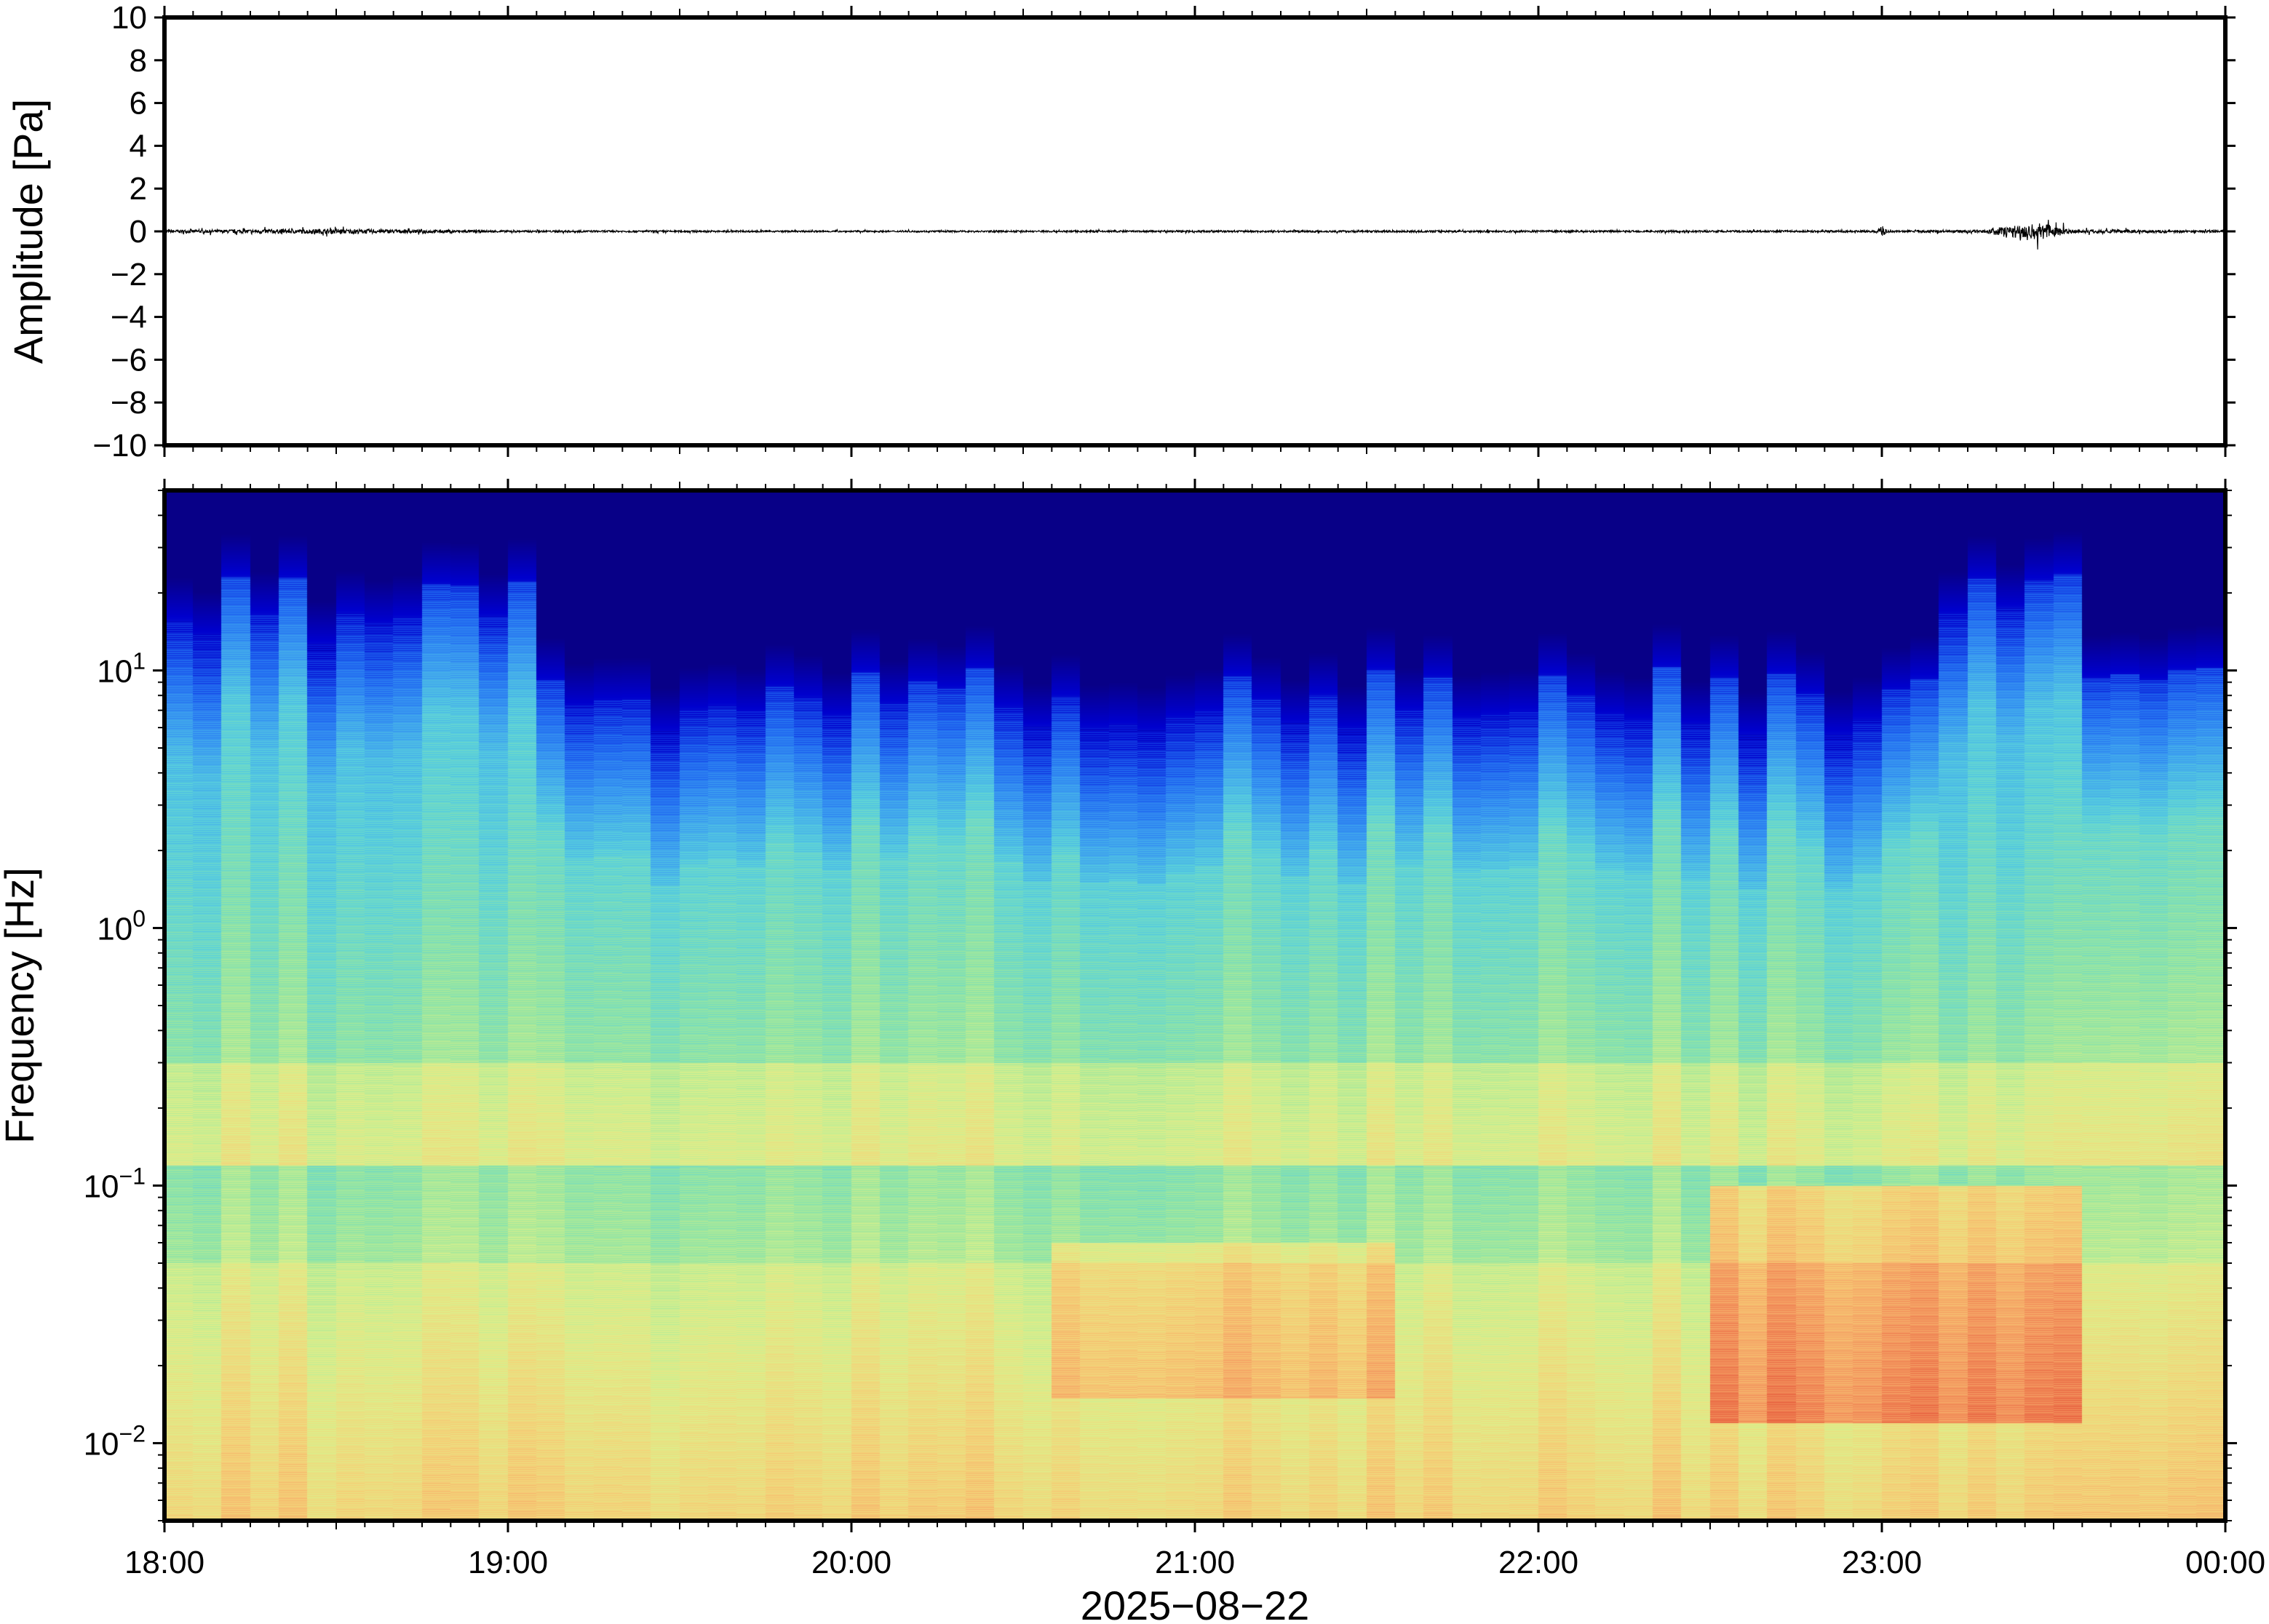  What do you see at coordinates (122, 668) in the screenshot?
I see `frequency-y-tick-label: 10¹` at bounding box center [122, 668].